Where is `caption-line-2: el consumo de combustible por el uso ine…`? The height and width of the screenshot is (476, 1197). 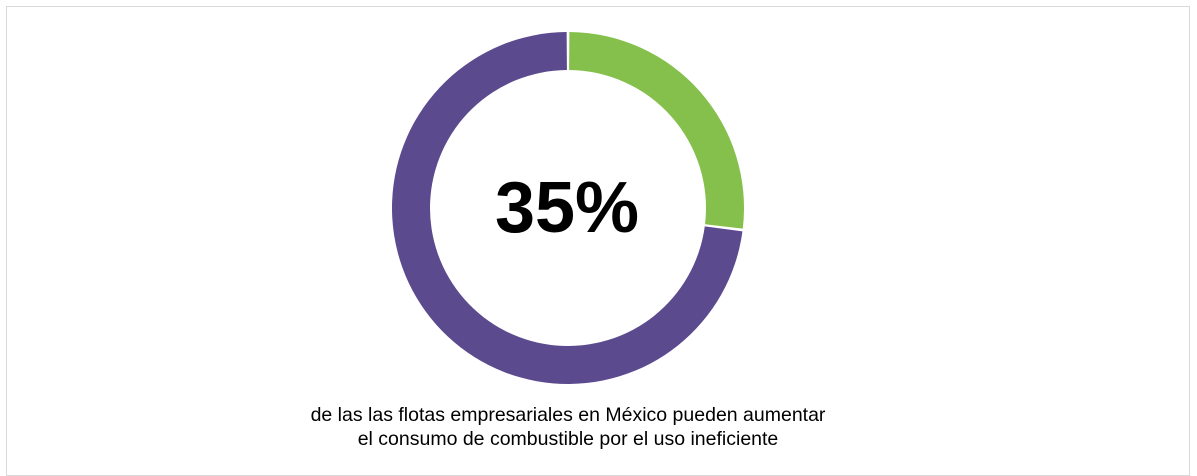 caption-line-2: el consumo de combustible por el uso ine… is located at coordinates (568, 439).